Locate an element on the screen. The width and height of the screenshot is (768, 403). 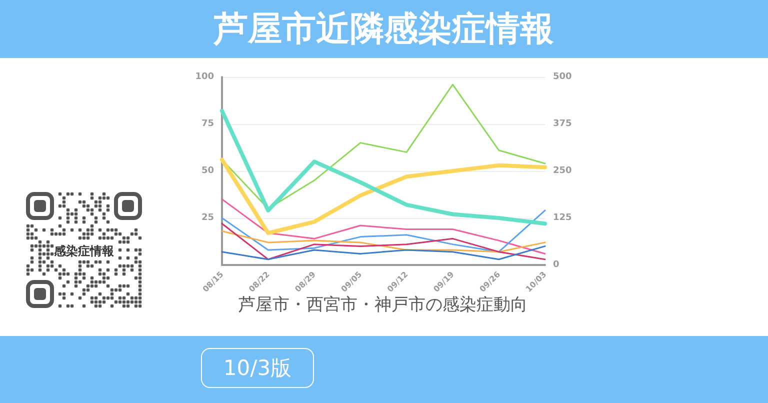
y-tick-label: 100 is located at coordinates (204, 77).